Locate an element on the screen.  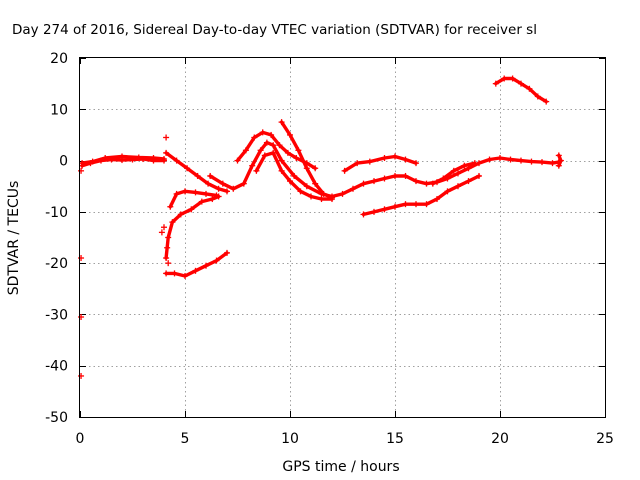
y-tick-label: 20 is located at coordinates (59, 59).